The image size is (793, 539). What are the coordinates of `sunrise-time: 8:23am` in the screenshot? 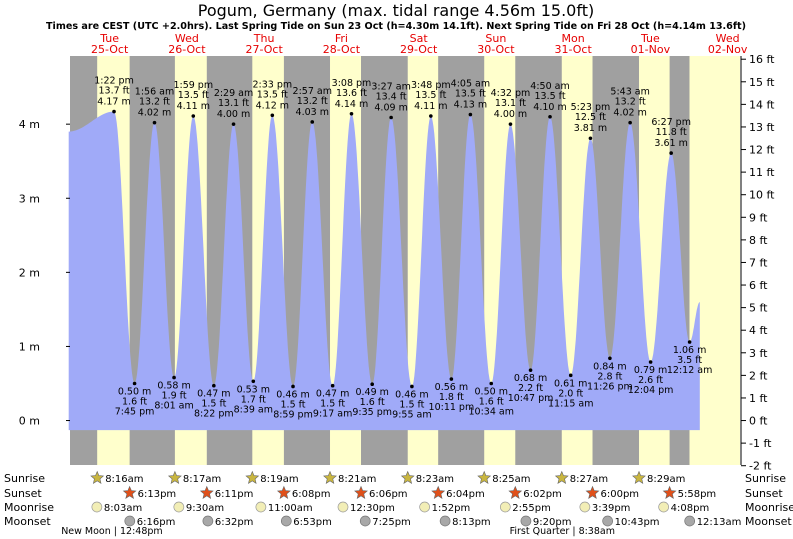 It's located at (435, 479).